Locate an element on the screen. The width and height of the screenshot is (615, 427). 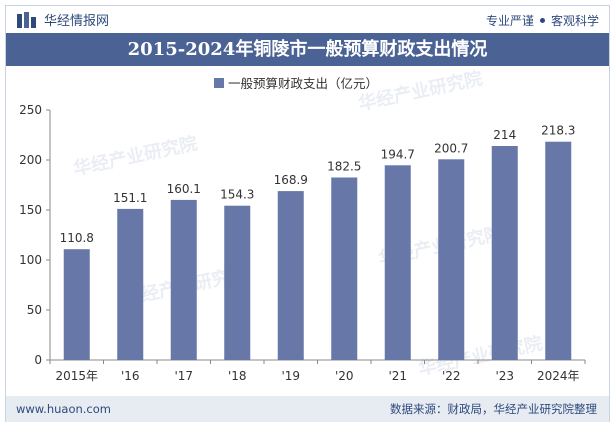
x-tick-label: '21 is located at coordinates (397, 376).